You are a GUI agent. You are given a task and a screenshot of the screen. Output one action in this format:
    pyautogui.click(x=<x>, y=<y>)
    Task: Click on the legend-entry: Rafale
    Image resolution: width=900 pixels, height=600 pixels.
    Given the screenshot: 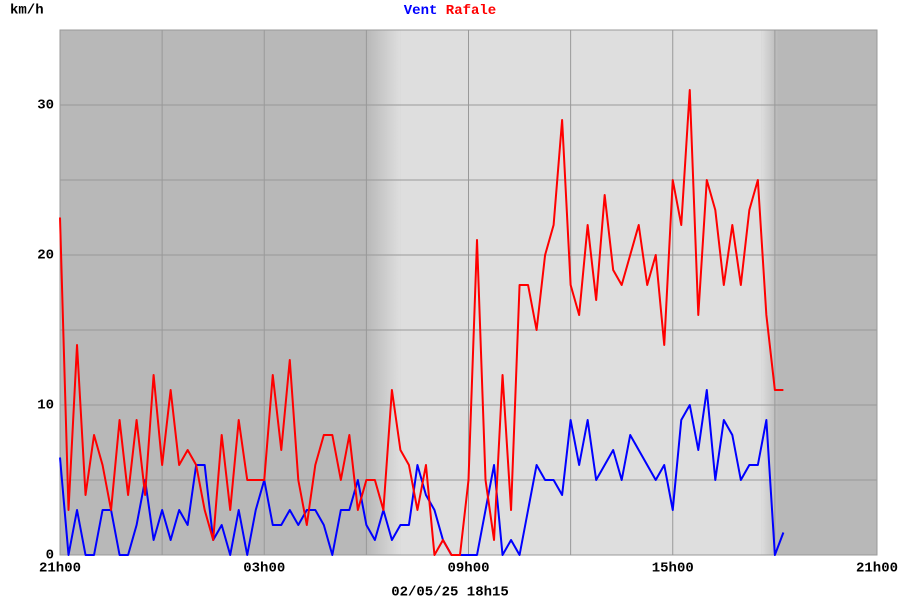 What is the action you would take?
    pyautogui.click(x=471, y=11)
    